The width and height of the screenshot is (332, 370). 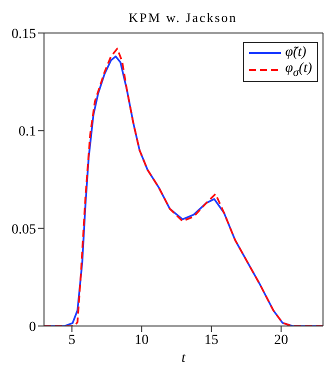 What do you see at coordinates (32, 327) in the screenshot?
I see `y-tick-label: 0` at bounding box center [32, 327].